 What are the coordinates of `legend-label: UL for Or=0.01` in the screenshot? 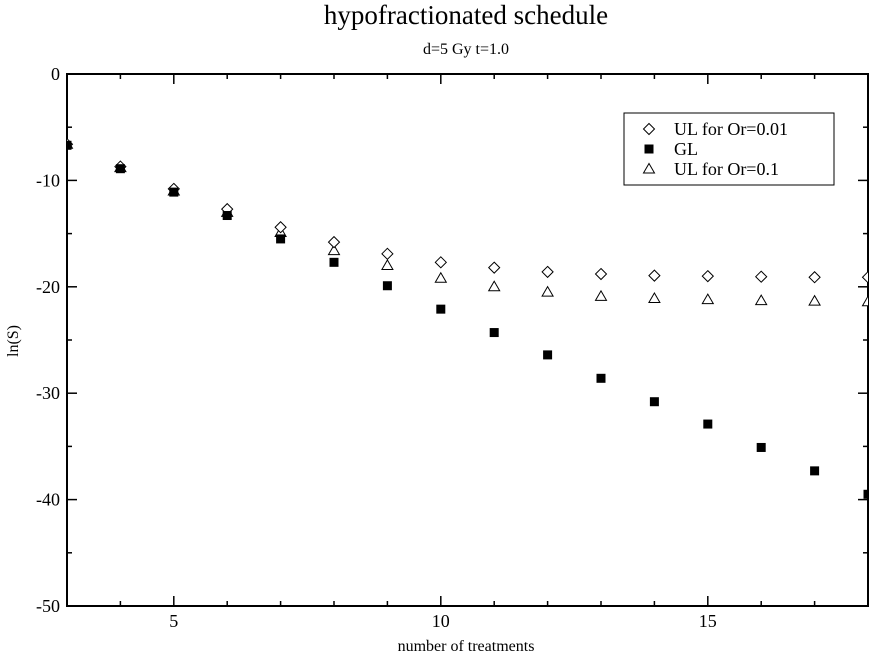 It's located at (731, 129).